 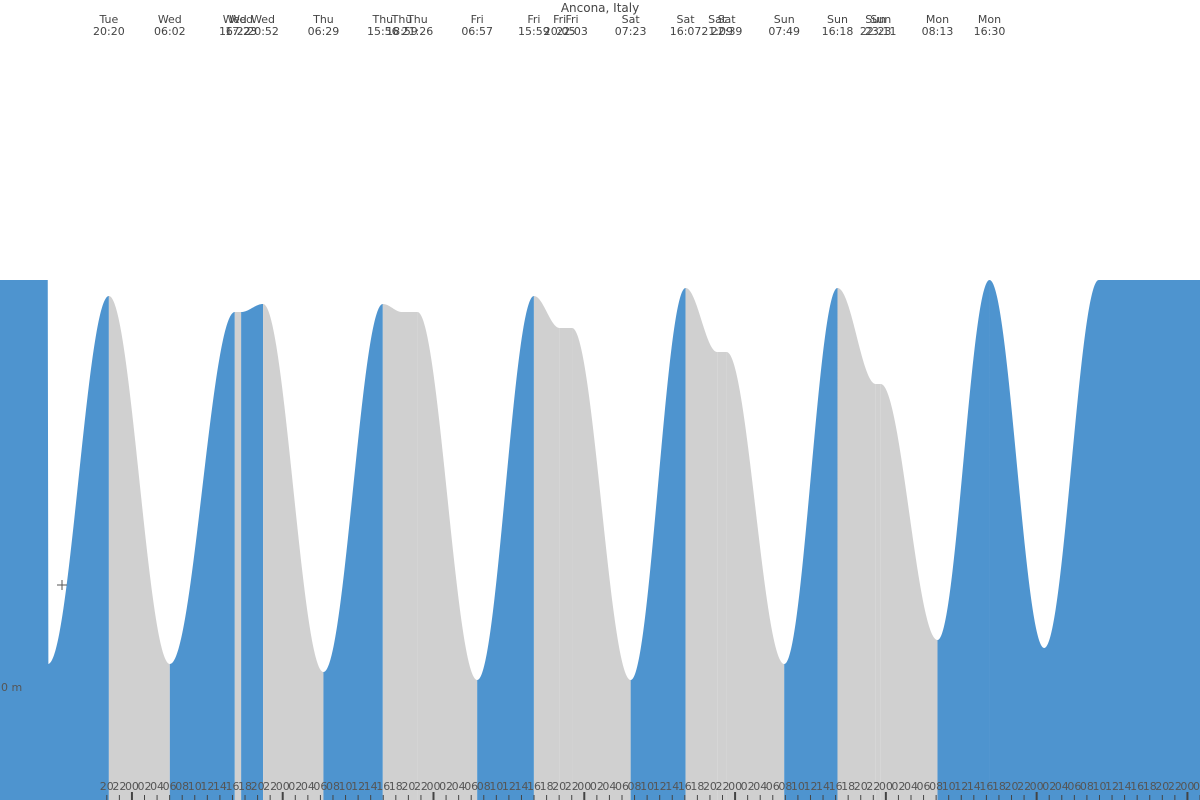 What do you see at coordinates (170, 19) in the screenshot?
I see `event-day: Wed` at bounding box center [170, 19].